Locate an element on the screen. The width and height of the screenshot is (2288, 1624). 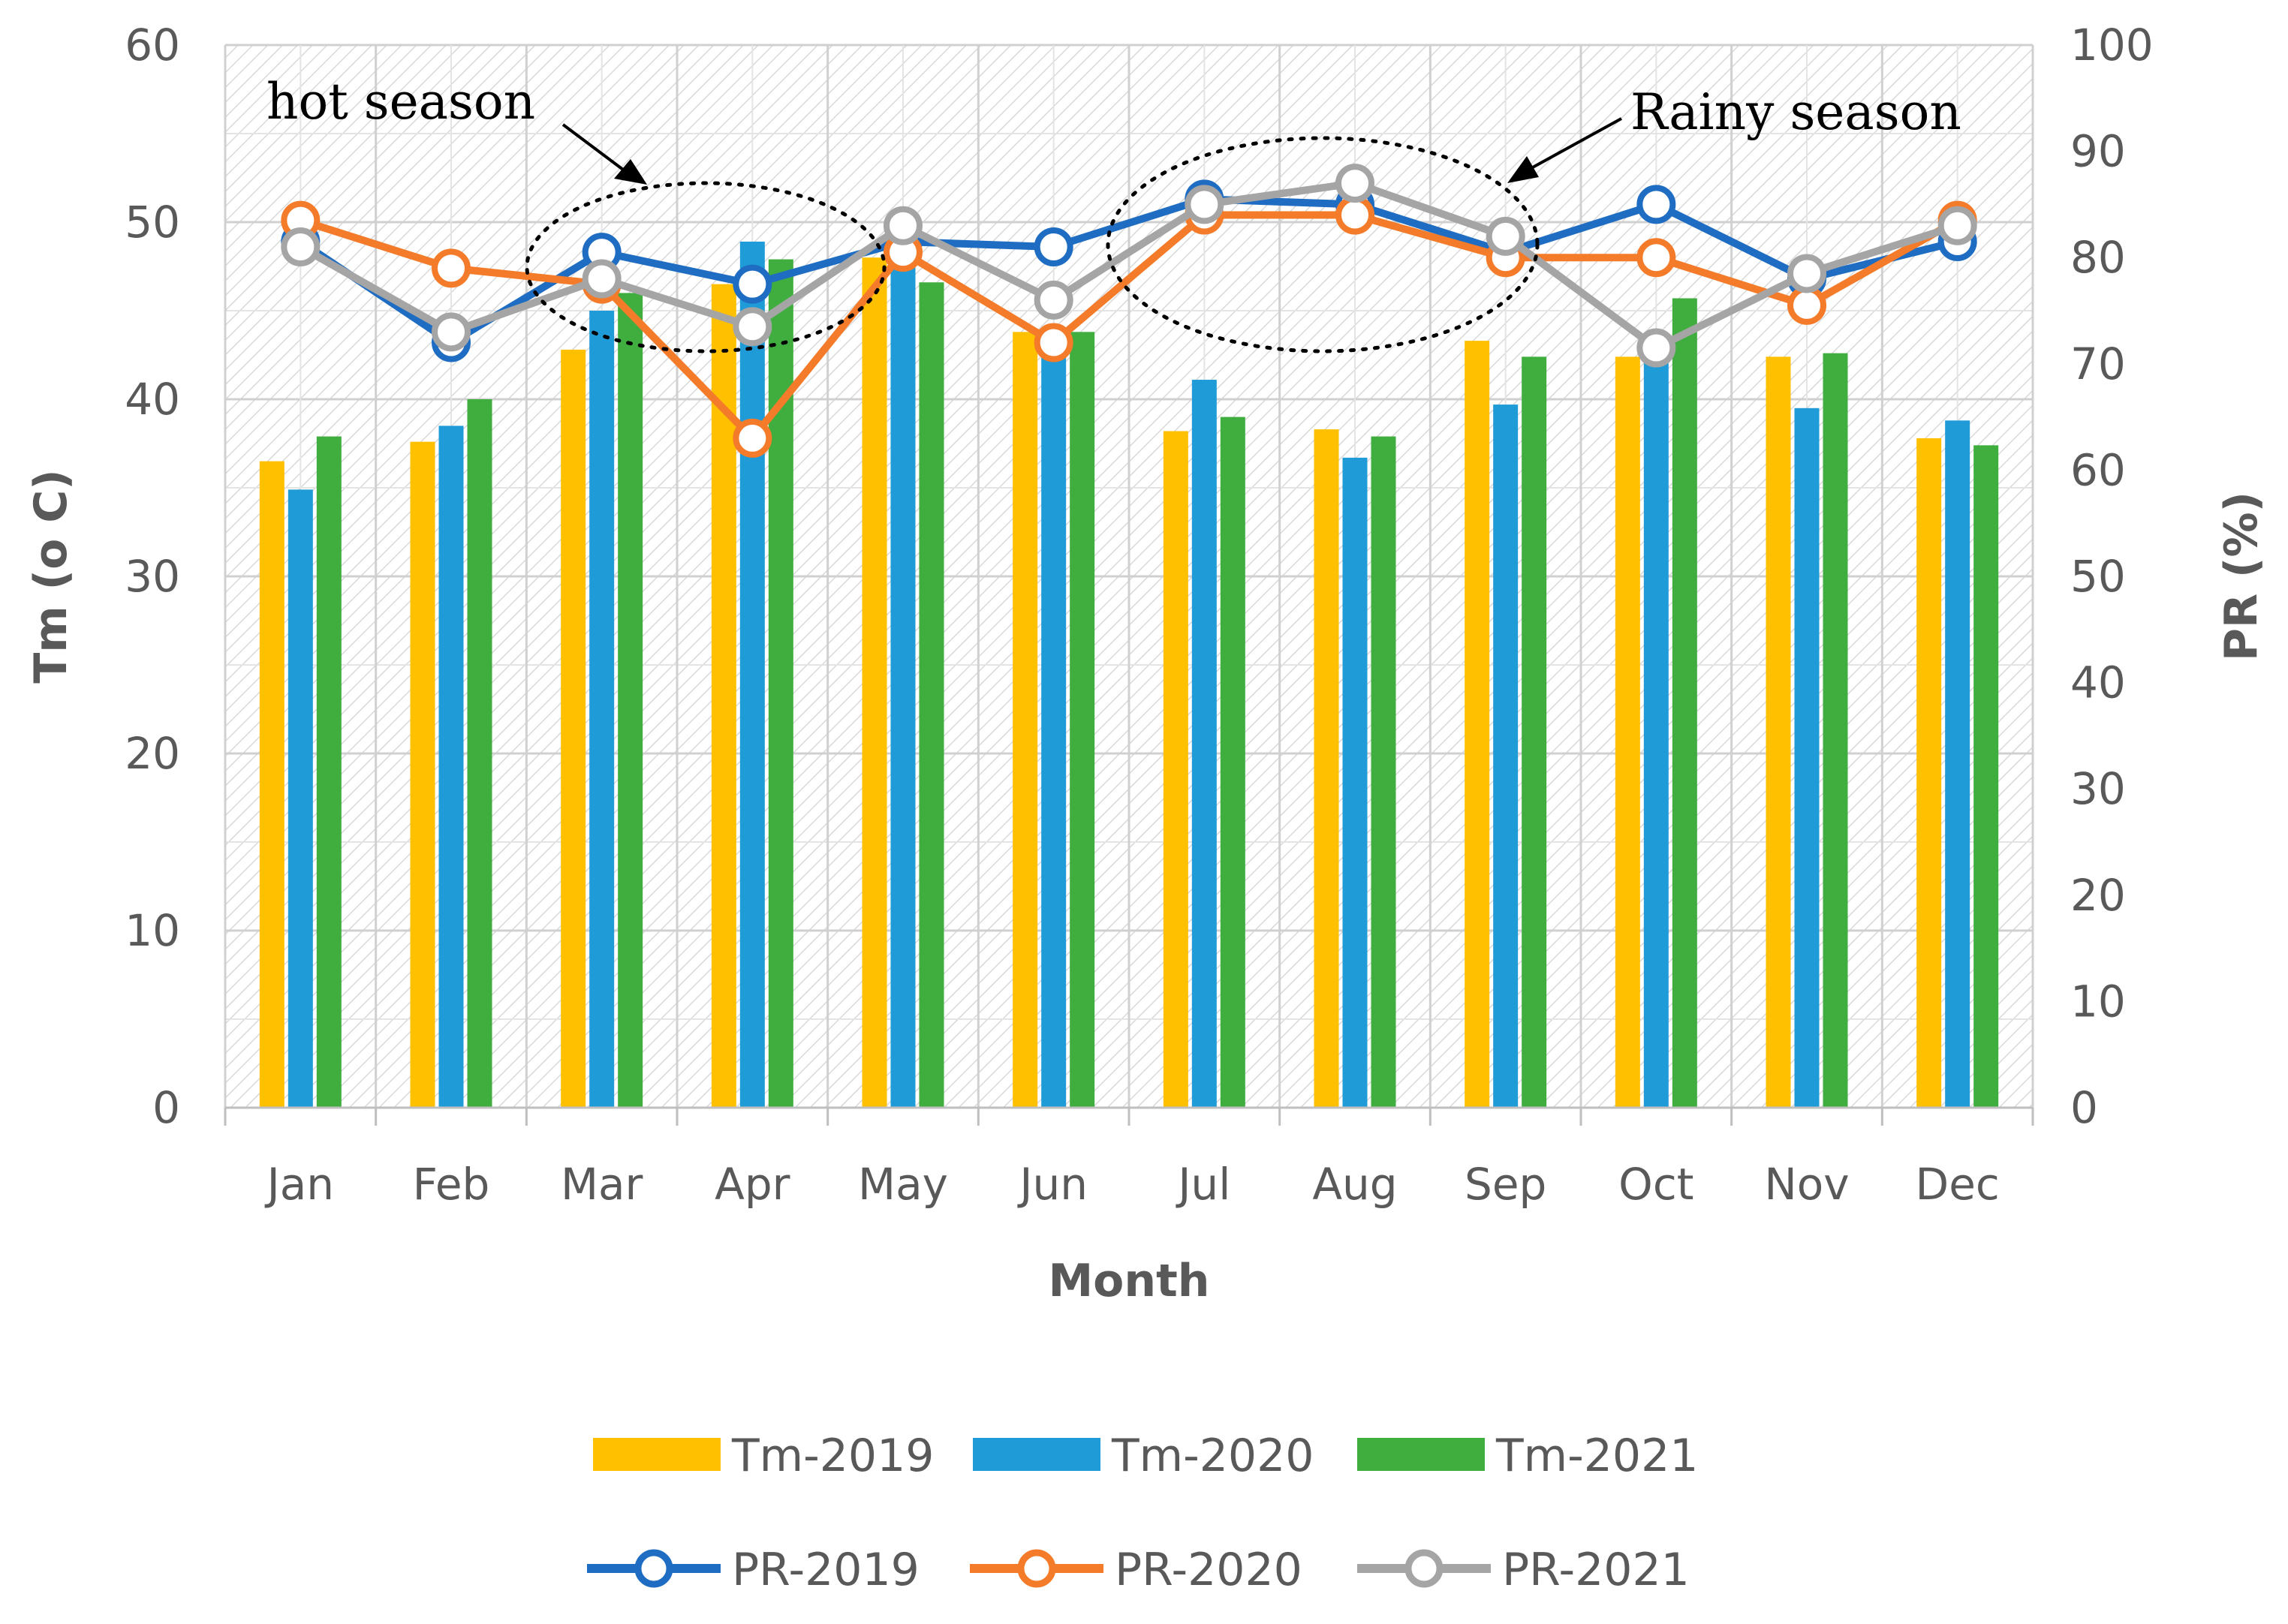
marker-pr-2021-jun is located at coordinates (1053, 300).